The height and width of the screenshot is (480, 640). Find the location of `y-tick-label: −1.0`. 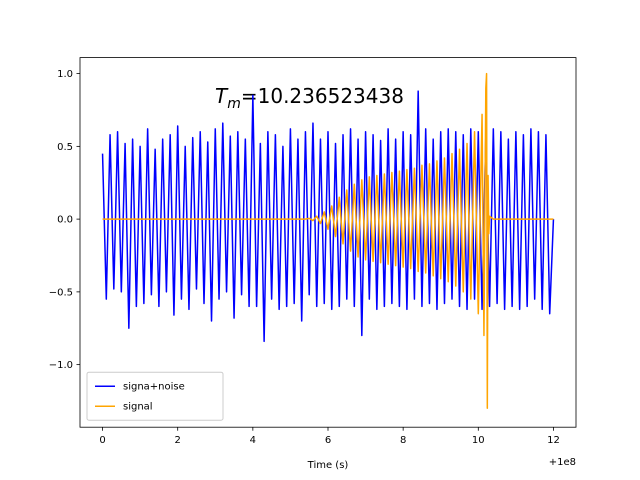

y-tick-label: −1.0 is located at coordinates (61, 365).